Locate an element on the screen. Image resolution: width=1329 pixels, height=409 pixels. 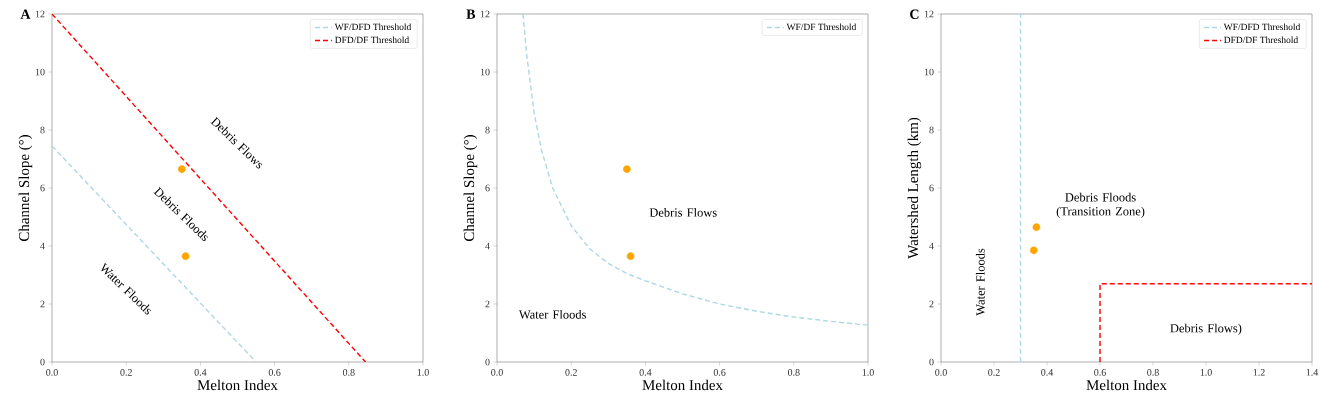
chart-title: C is located at coordinates (914, 14).